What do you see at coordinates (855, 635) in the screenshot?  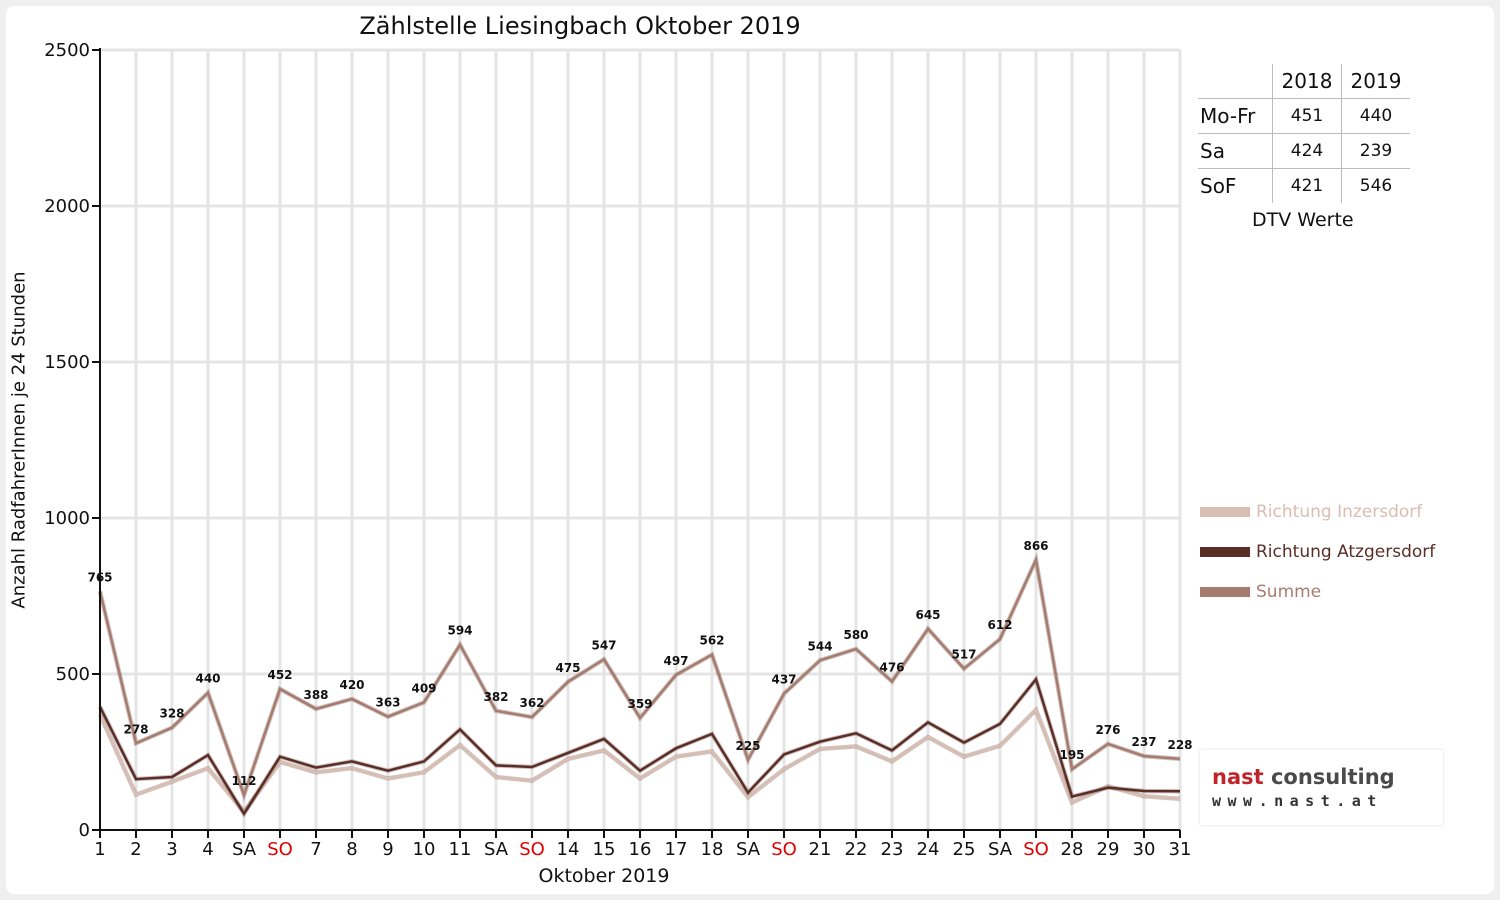 I see `data-label: 580` at bounding box center [855, 635].